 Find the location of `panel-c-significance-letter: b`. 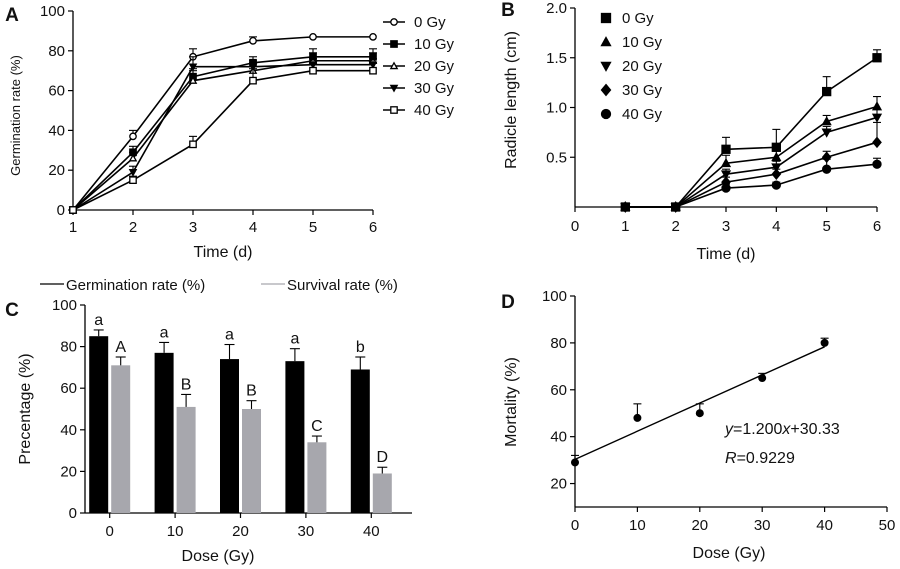

panel-c-significance-letter: b is located at coordinates (360, 347).